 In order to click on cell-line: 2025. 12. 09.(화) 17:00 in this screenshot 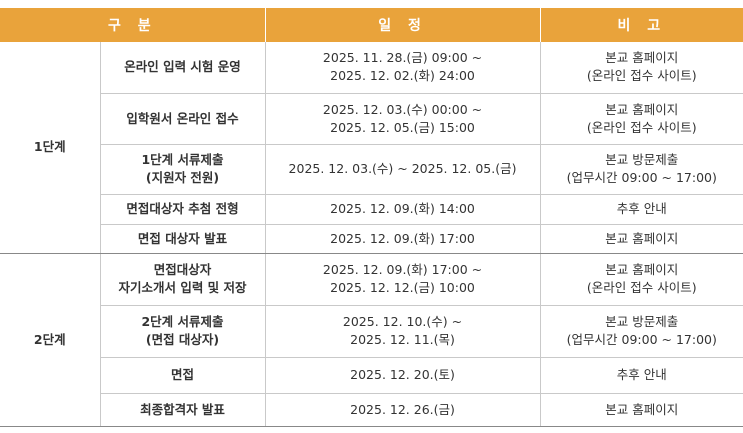, I will do `click(402, 238)`.